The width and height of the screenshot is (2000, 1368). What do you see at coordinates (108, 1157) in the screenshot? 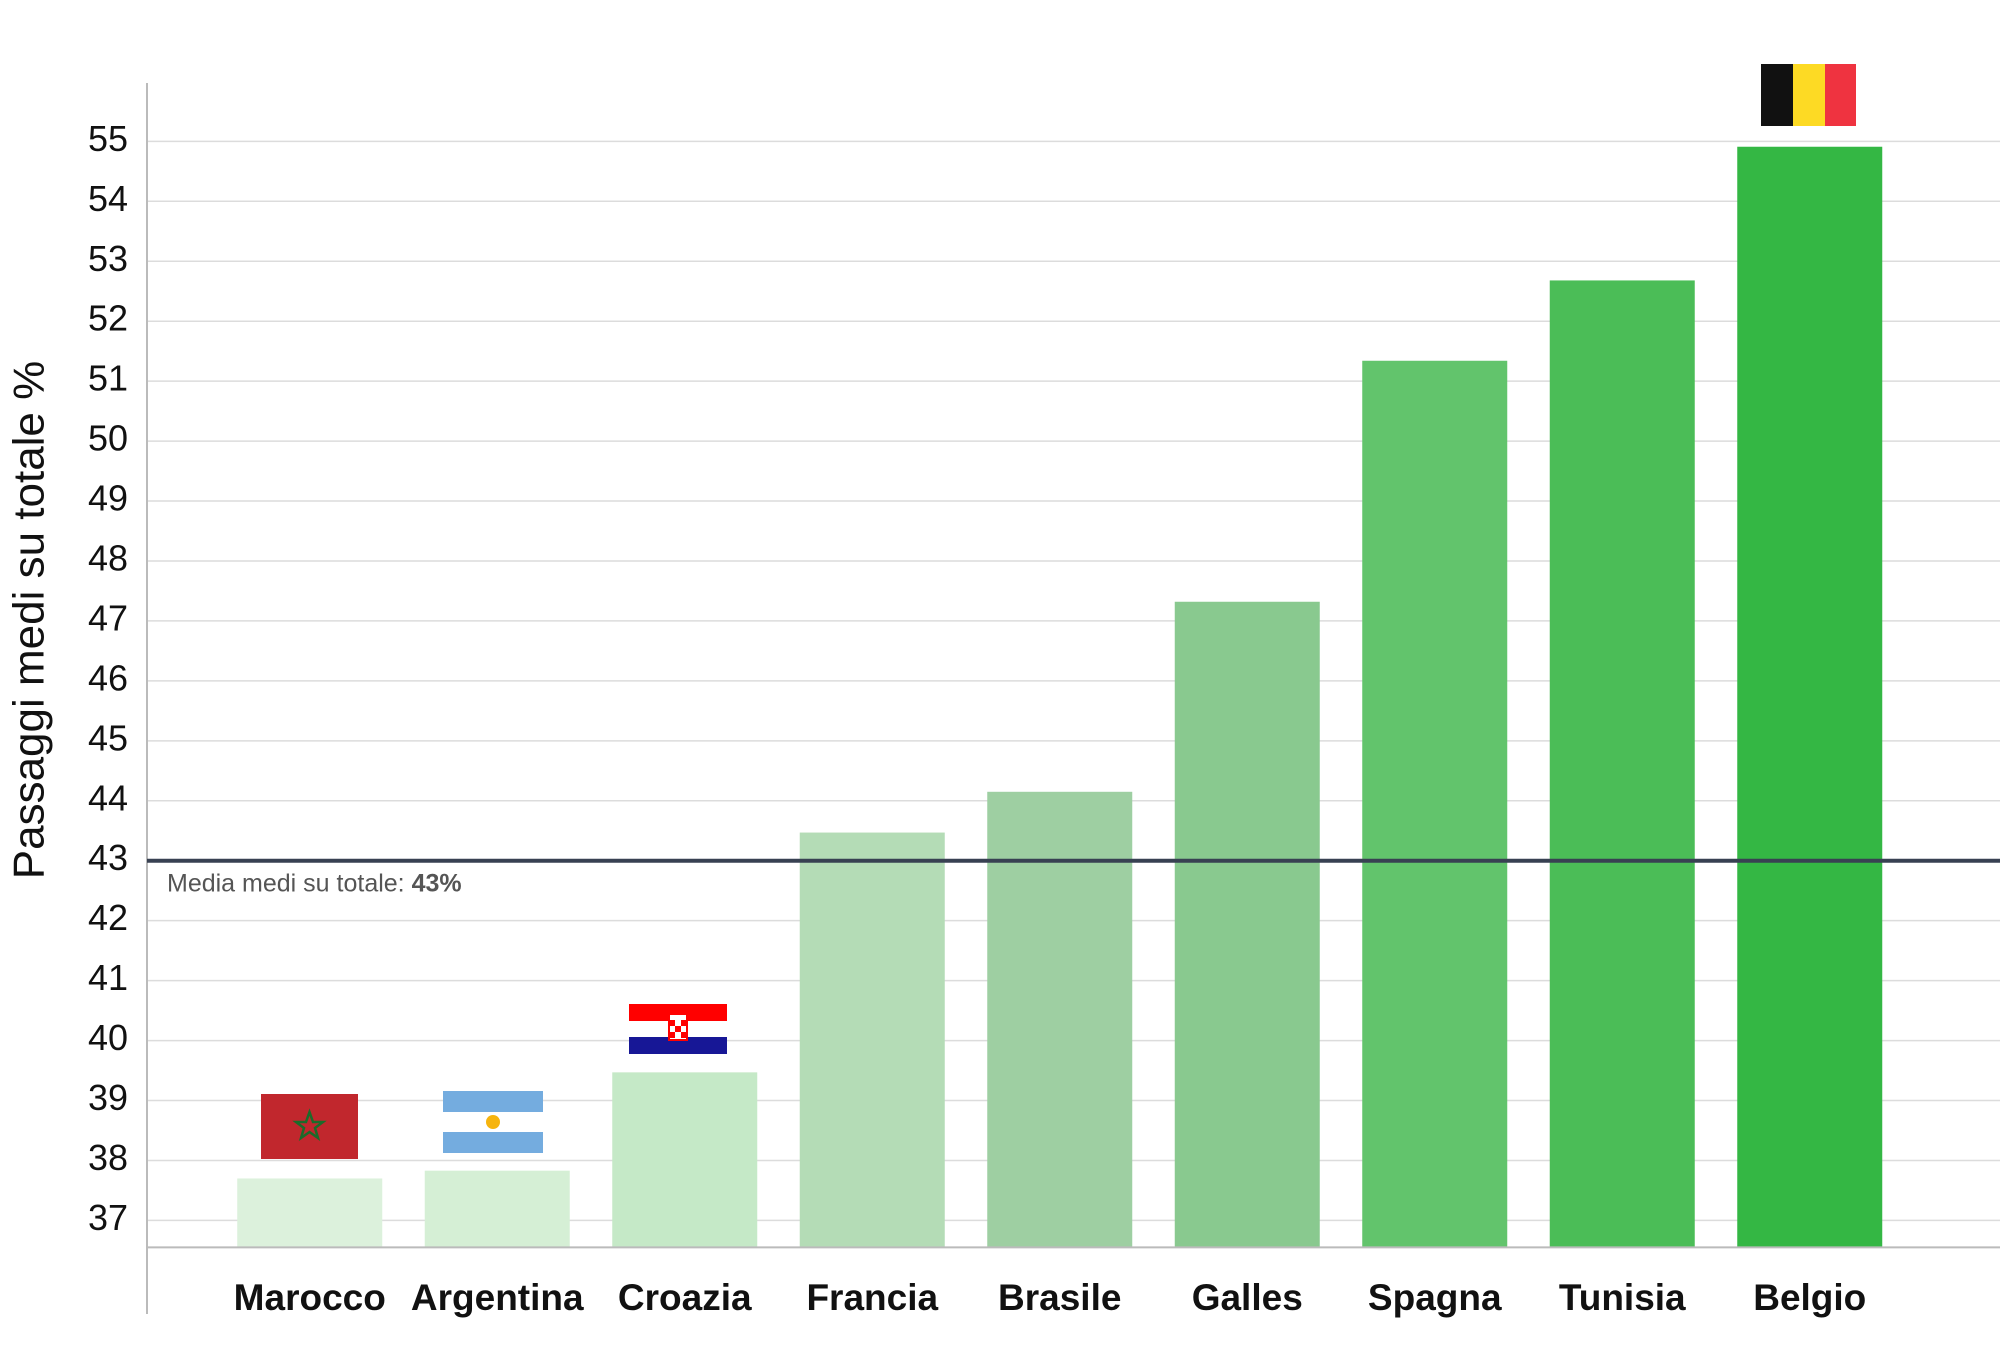
I see `y-tick-label: 38` at bounding box center [108, 1157].